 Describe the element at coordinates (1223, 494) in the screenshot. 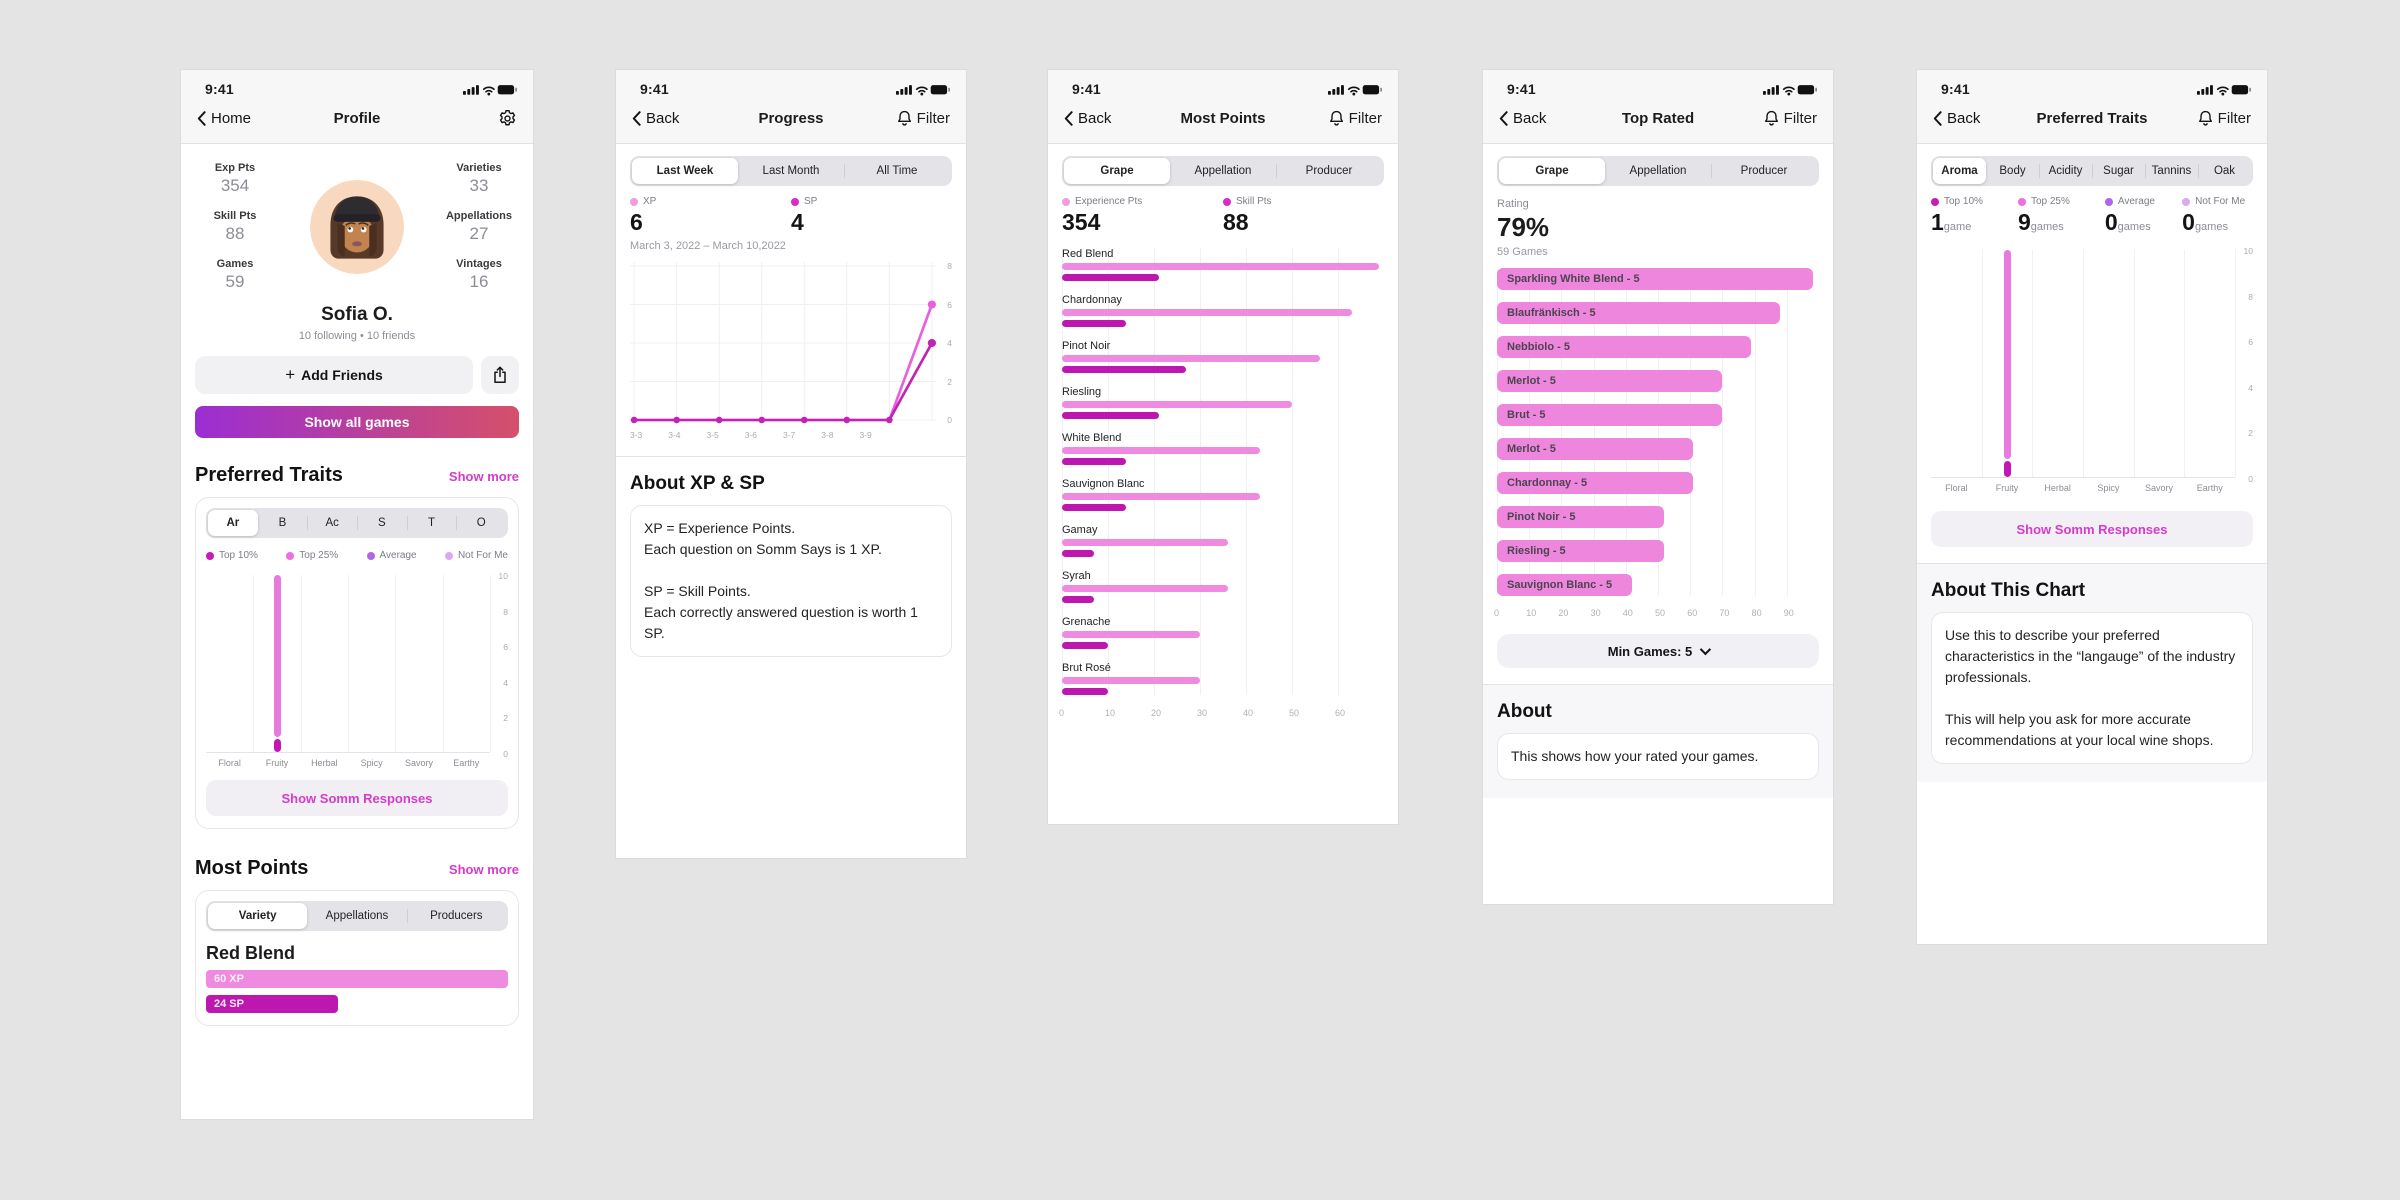

I see `grape-row: Sauvignon Blanc` at that location.